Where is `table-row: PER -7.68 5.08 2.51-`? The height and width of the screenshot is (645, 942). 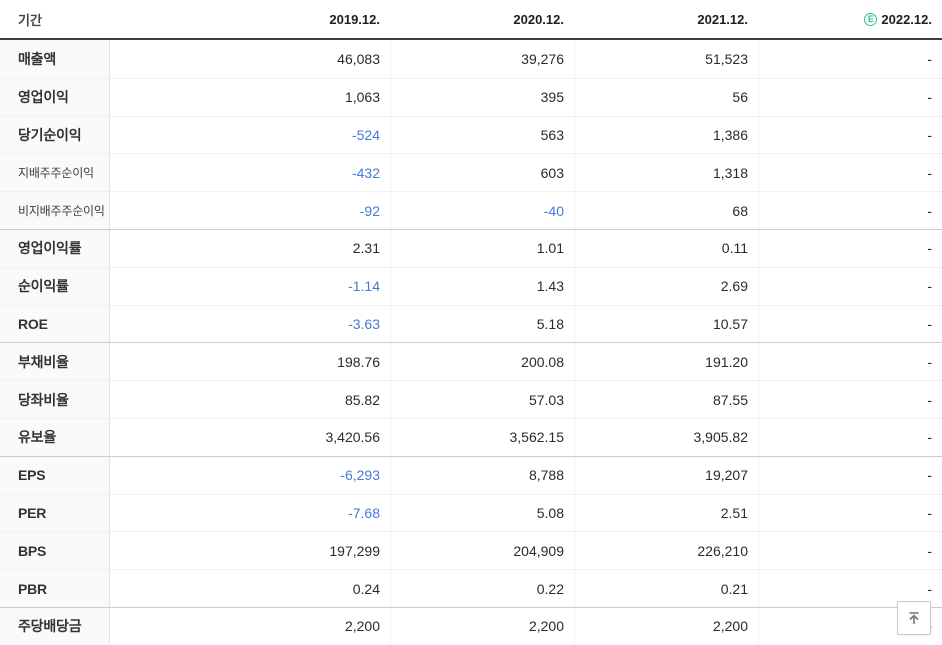
table-row: PER -7.68 5.08 2.51- is located at coordinates (471, 512).